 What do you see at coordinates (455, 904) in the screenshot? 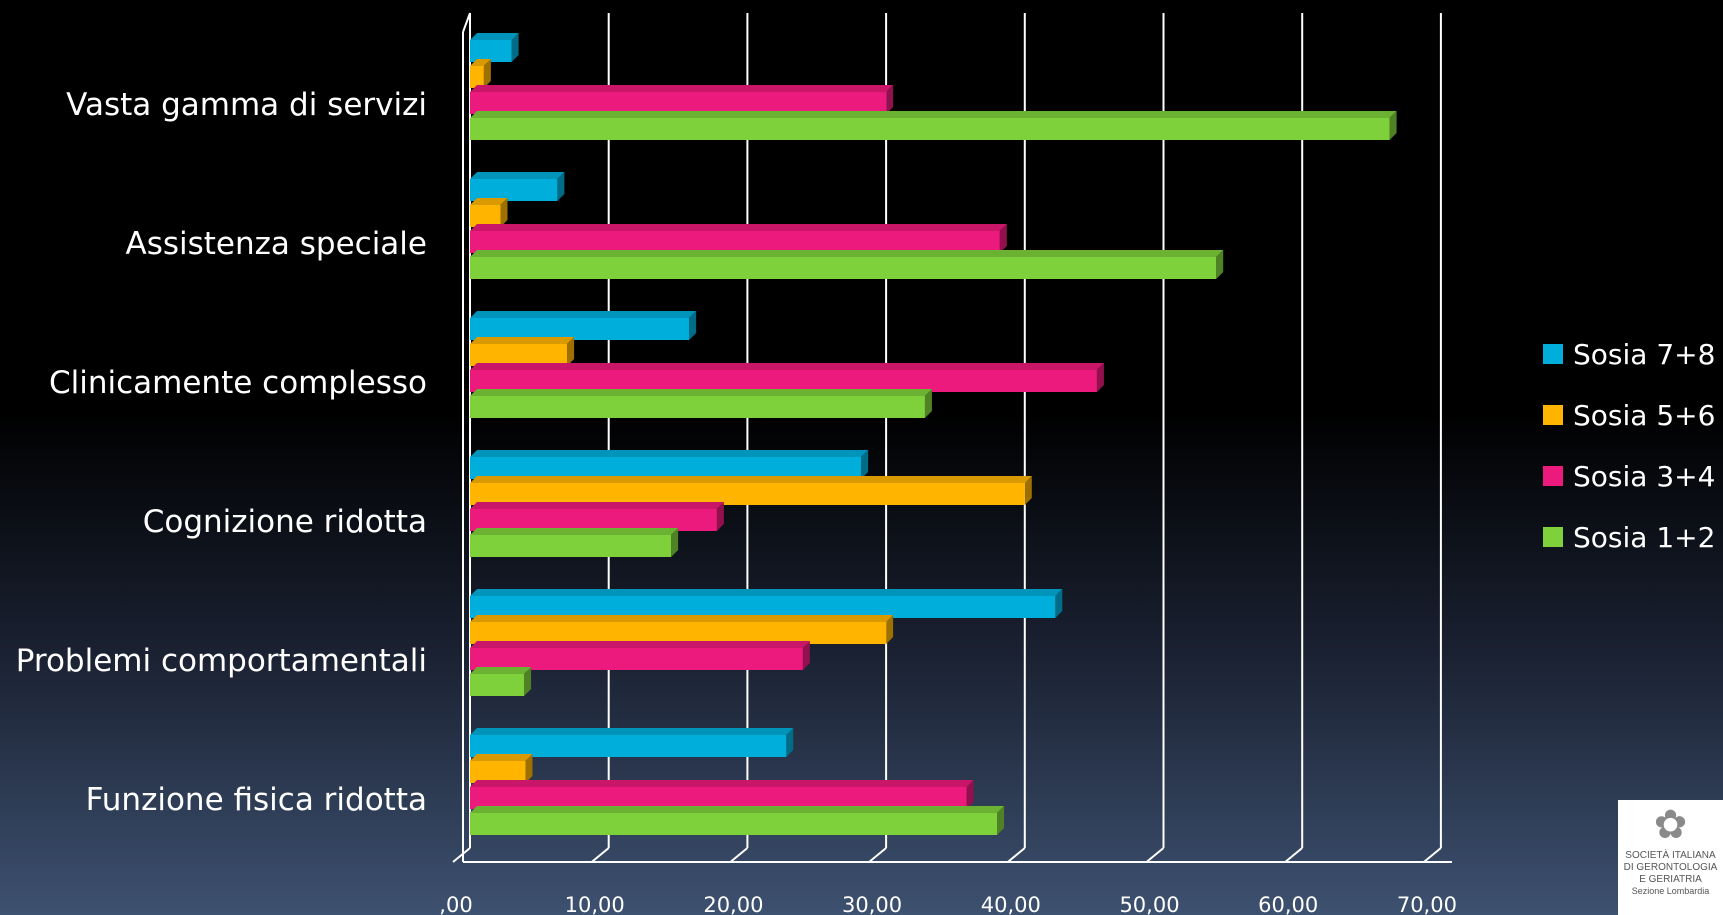
I see `x-tick-label: ,00` at bounding box center [455, 904].